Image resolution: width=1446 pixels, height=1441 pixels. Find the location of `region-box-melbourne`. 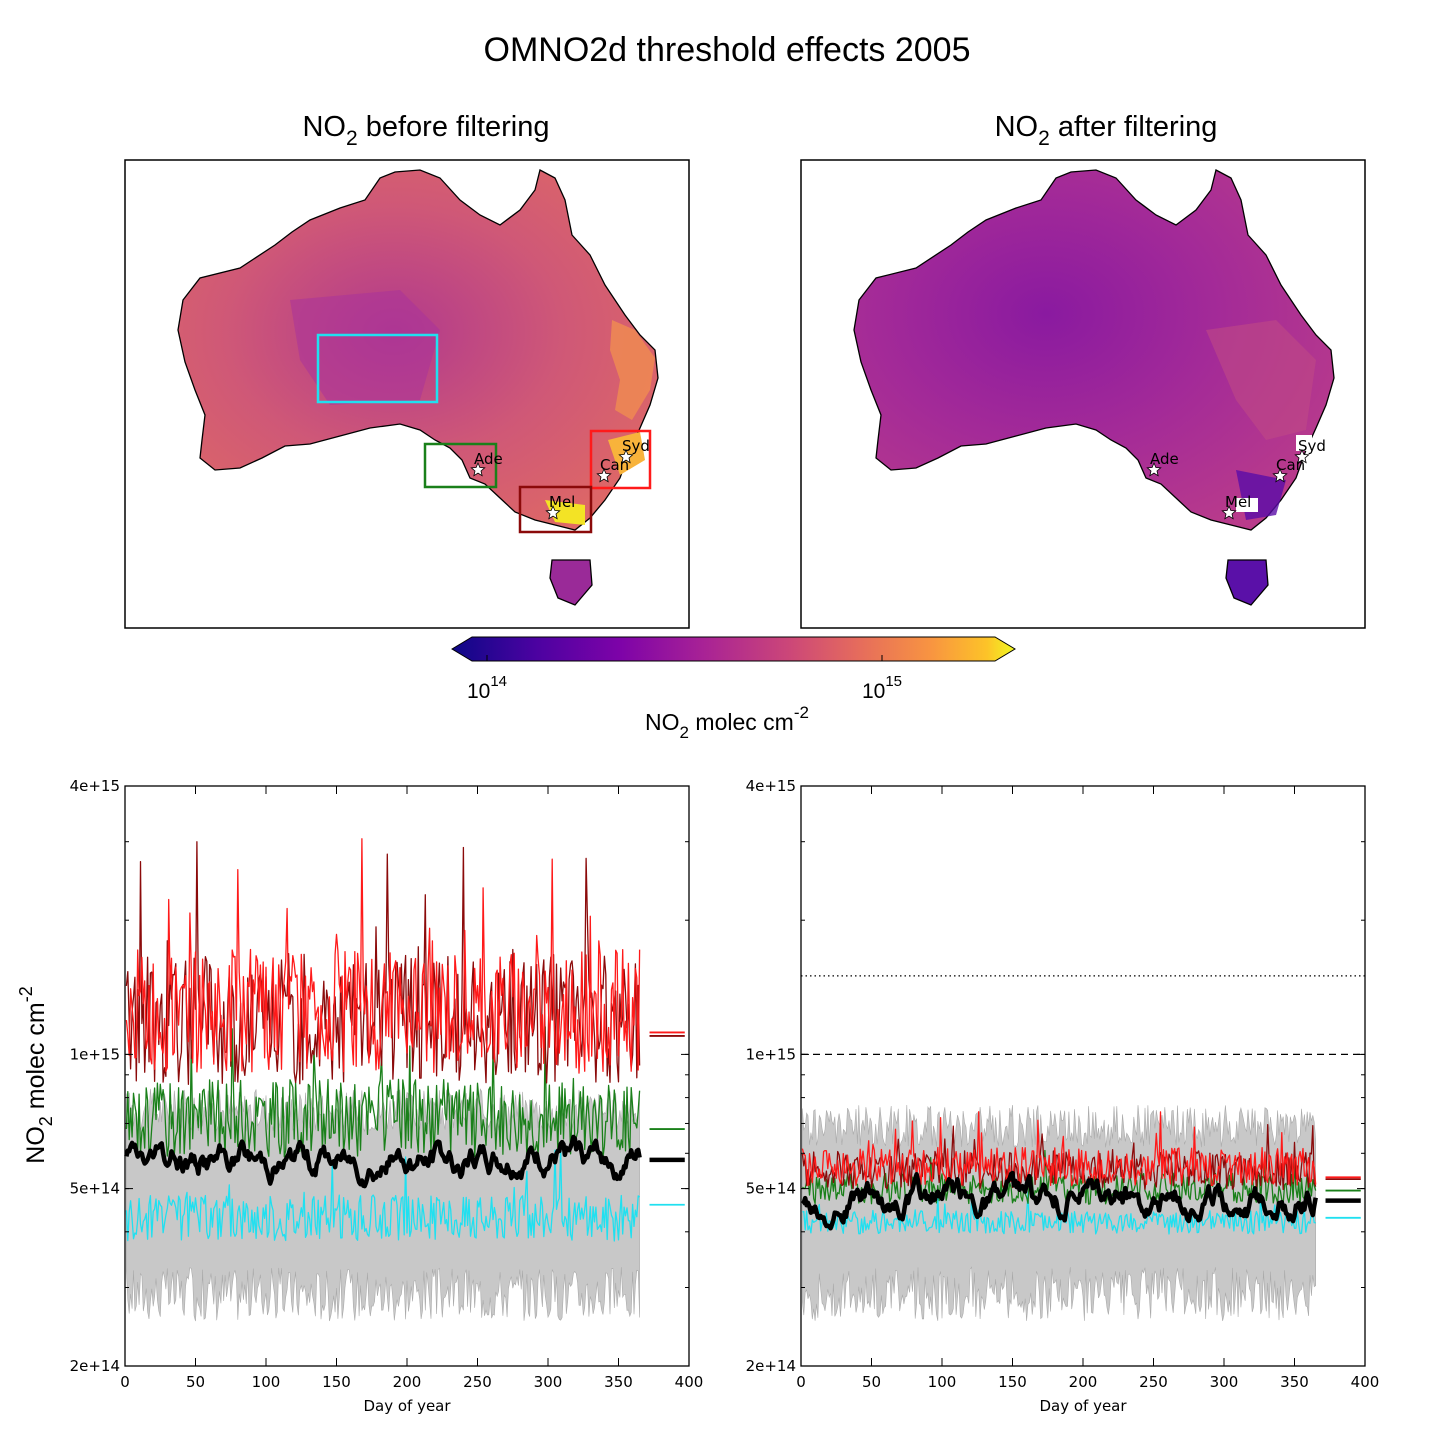

region-box-melbourne is located at coordinates (555, 509).